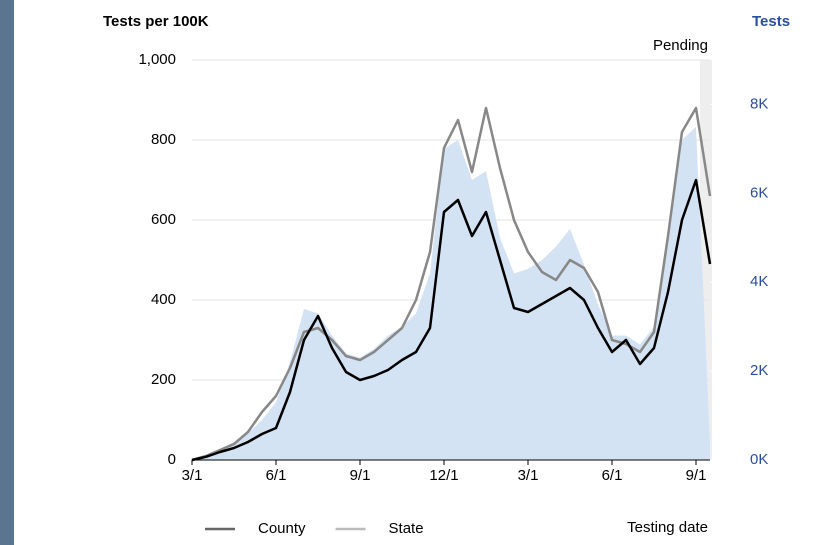 This screenshot has width=815, height=545. I want to click on legend-label: State, so click(406, 528).